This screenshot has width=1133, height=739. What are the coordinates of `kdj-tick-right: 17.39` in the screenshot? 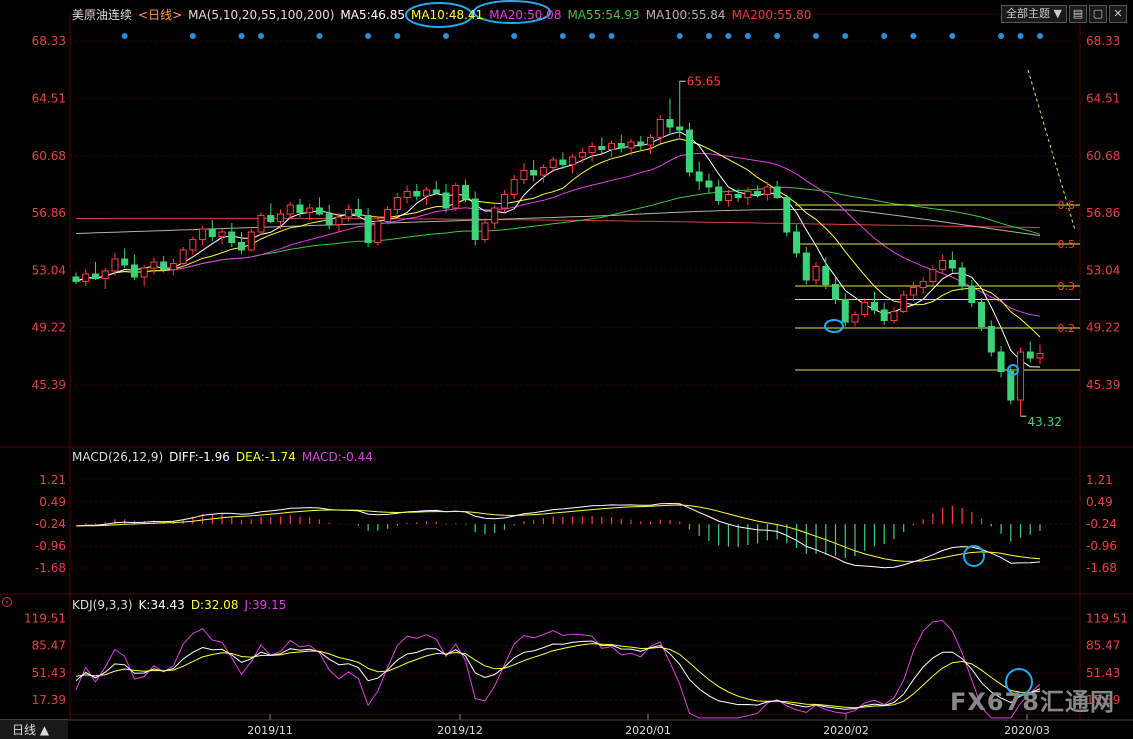 It's located at (1103, 700).